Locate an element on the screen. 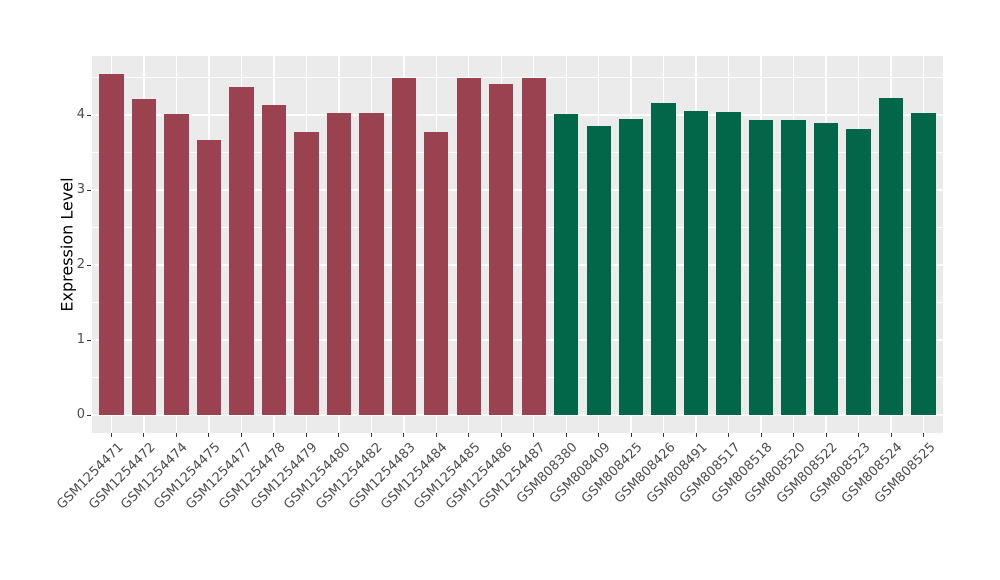 The image size is (1000, 580). bar-GSM1254484 is located at coordinates (436, 273).